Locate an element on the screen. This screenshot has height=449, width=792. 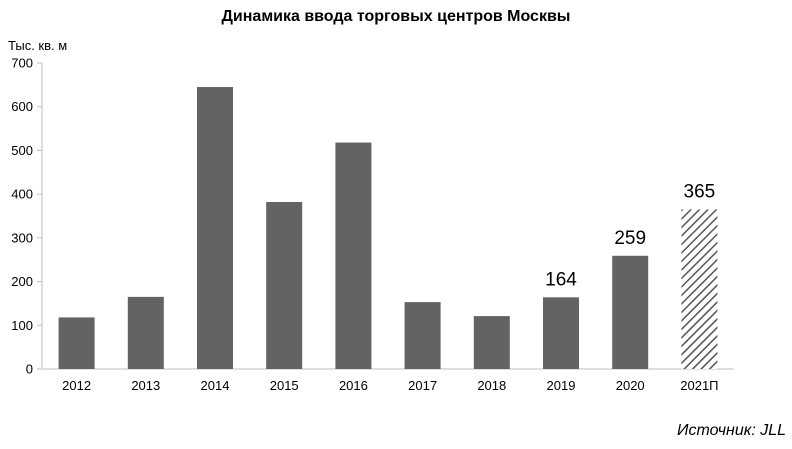
data-label-2019: 164 is located at coordinates (561, 279).